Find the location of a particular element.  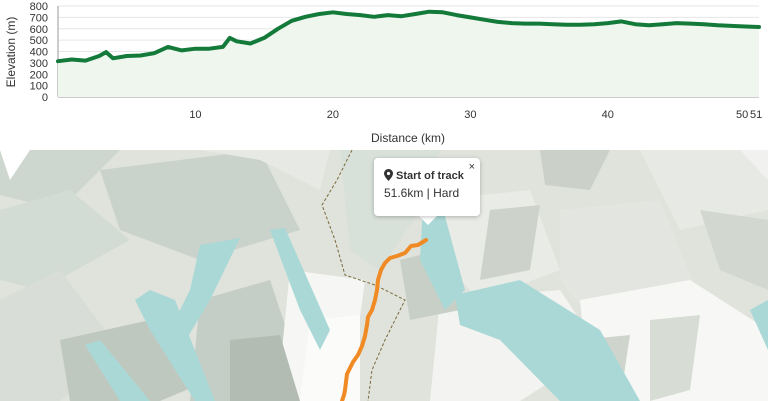

y-tick-label: 500 is located at coordinates (39, 41).